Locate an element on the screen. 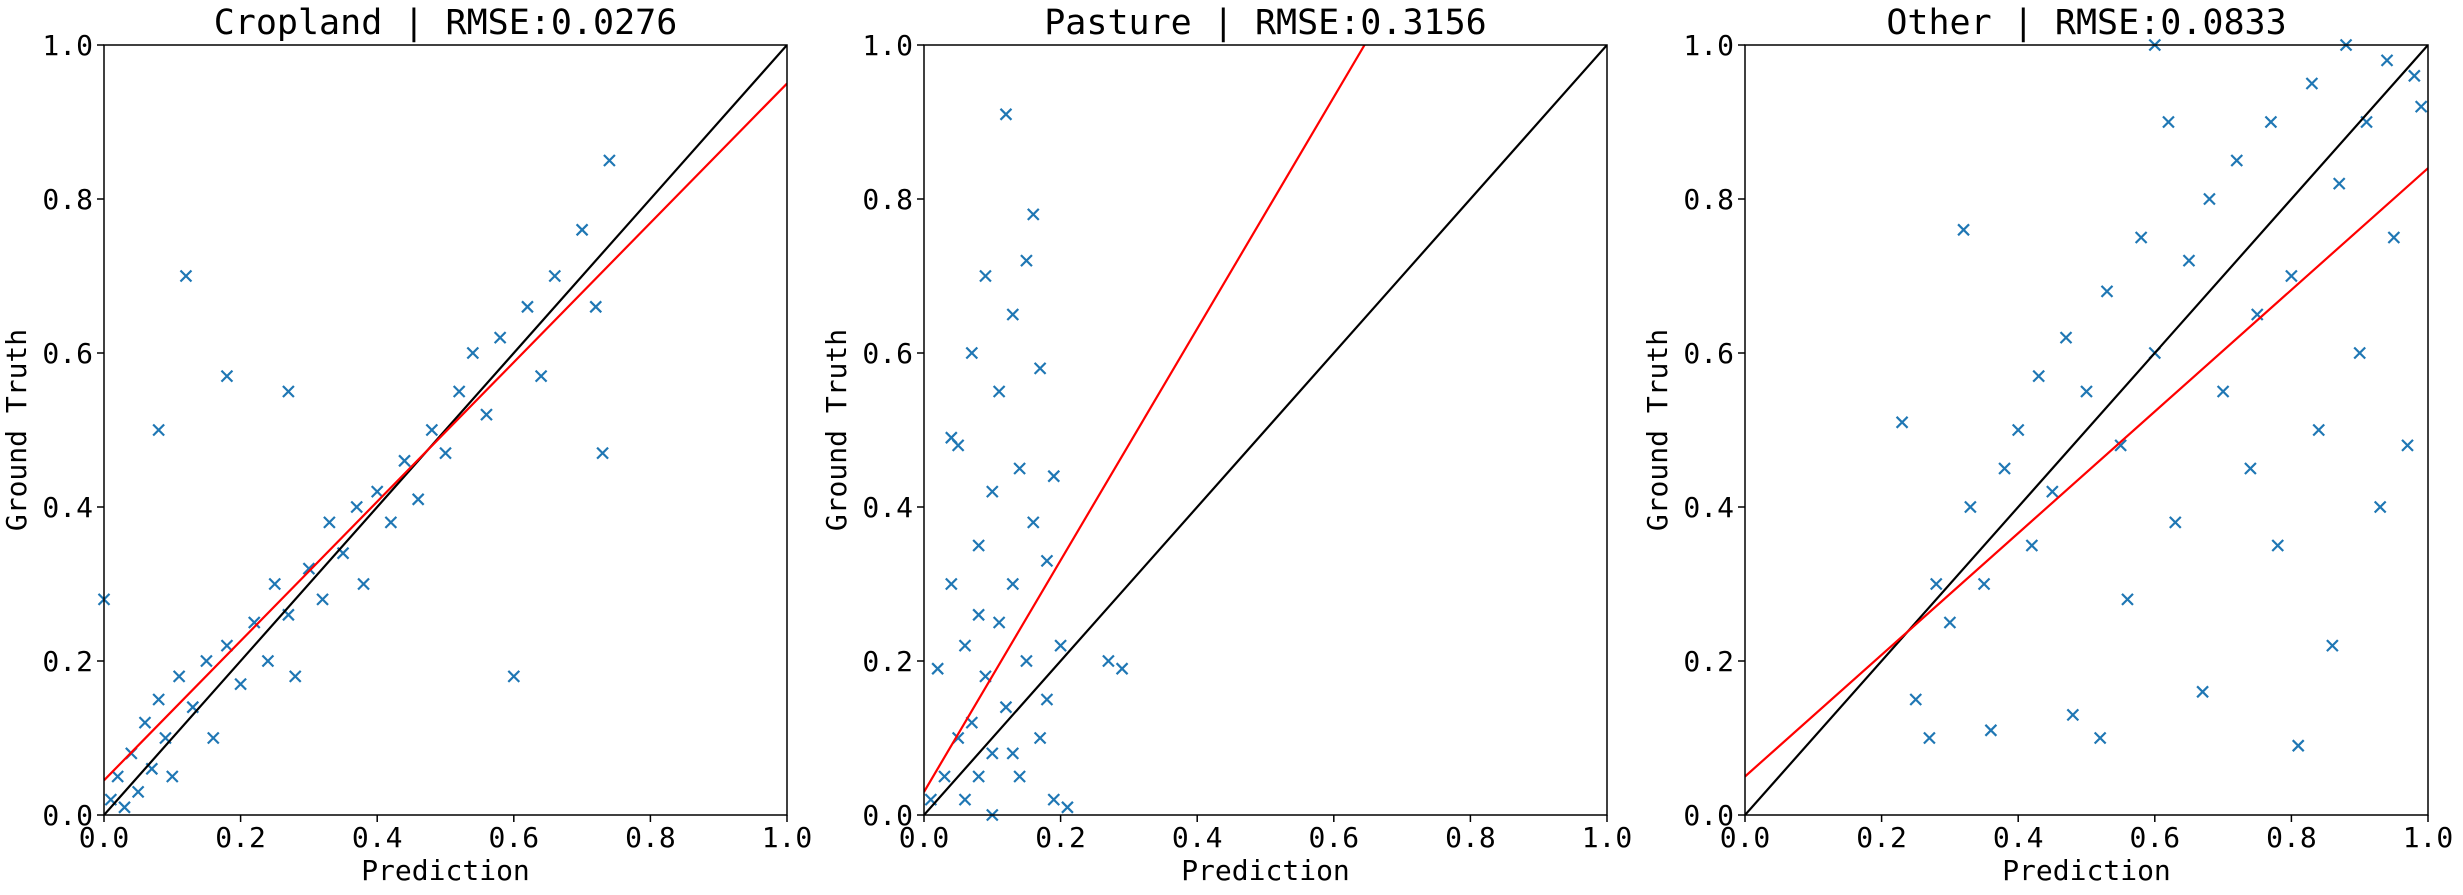 Image resolution: width=2463 pixels, height=895 pixels. fit-line is located at coordinates (1145, 419).